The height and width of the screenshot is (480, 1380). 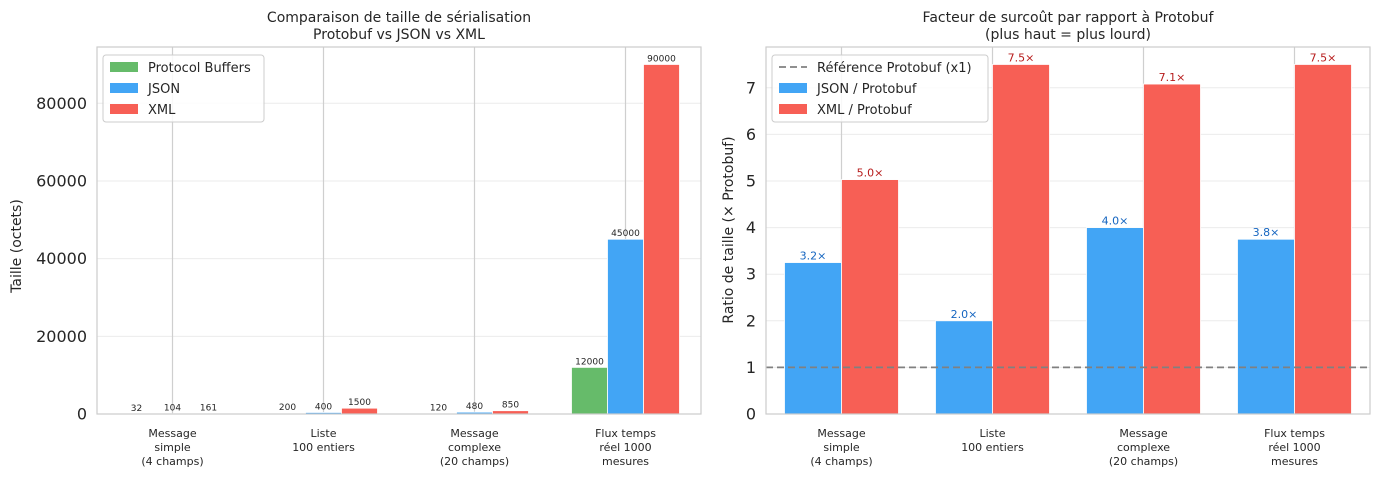 I want to click on data-label: 200, so click(x=287, y=408).